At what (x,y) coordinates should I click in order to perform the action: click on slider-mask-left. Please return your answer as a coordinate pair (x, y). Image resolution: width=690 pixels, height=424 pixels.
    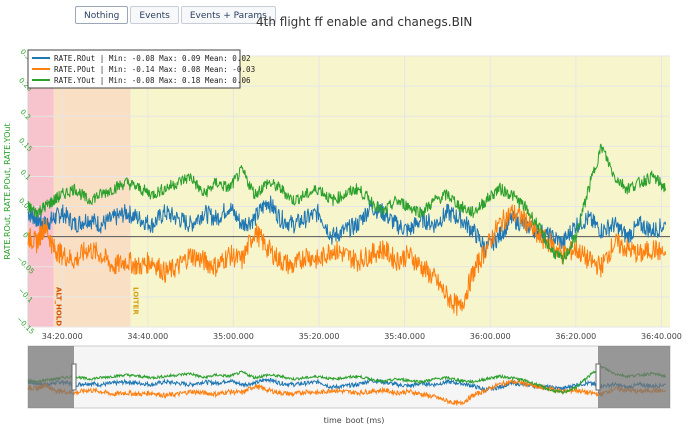
    Looking at the image, I should click on (51, 377).